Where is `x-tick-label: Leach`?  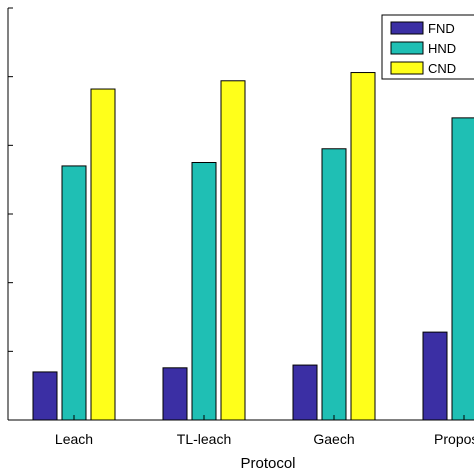
x-tick-label: Leach is located at coordinates (74, 439).